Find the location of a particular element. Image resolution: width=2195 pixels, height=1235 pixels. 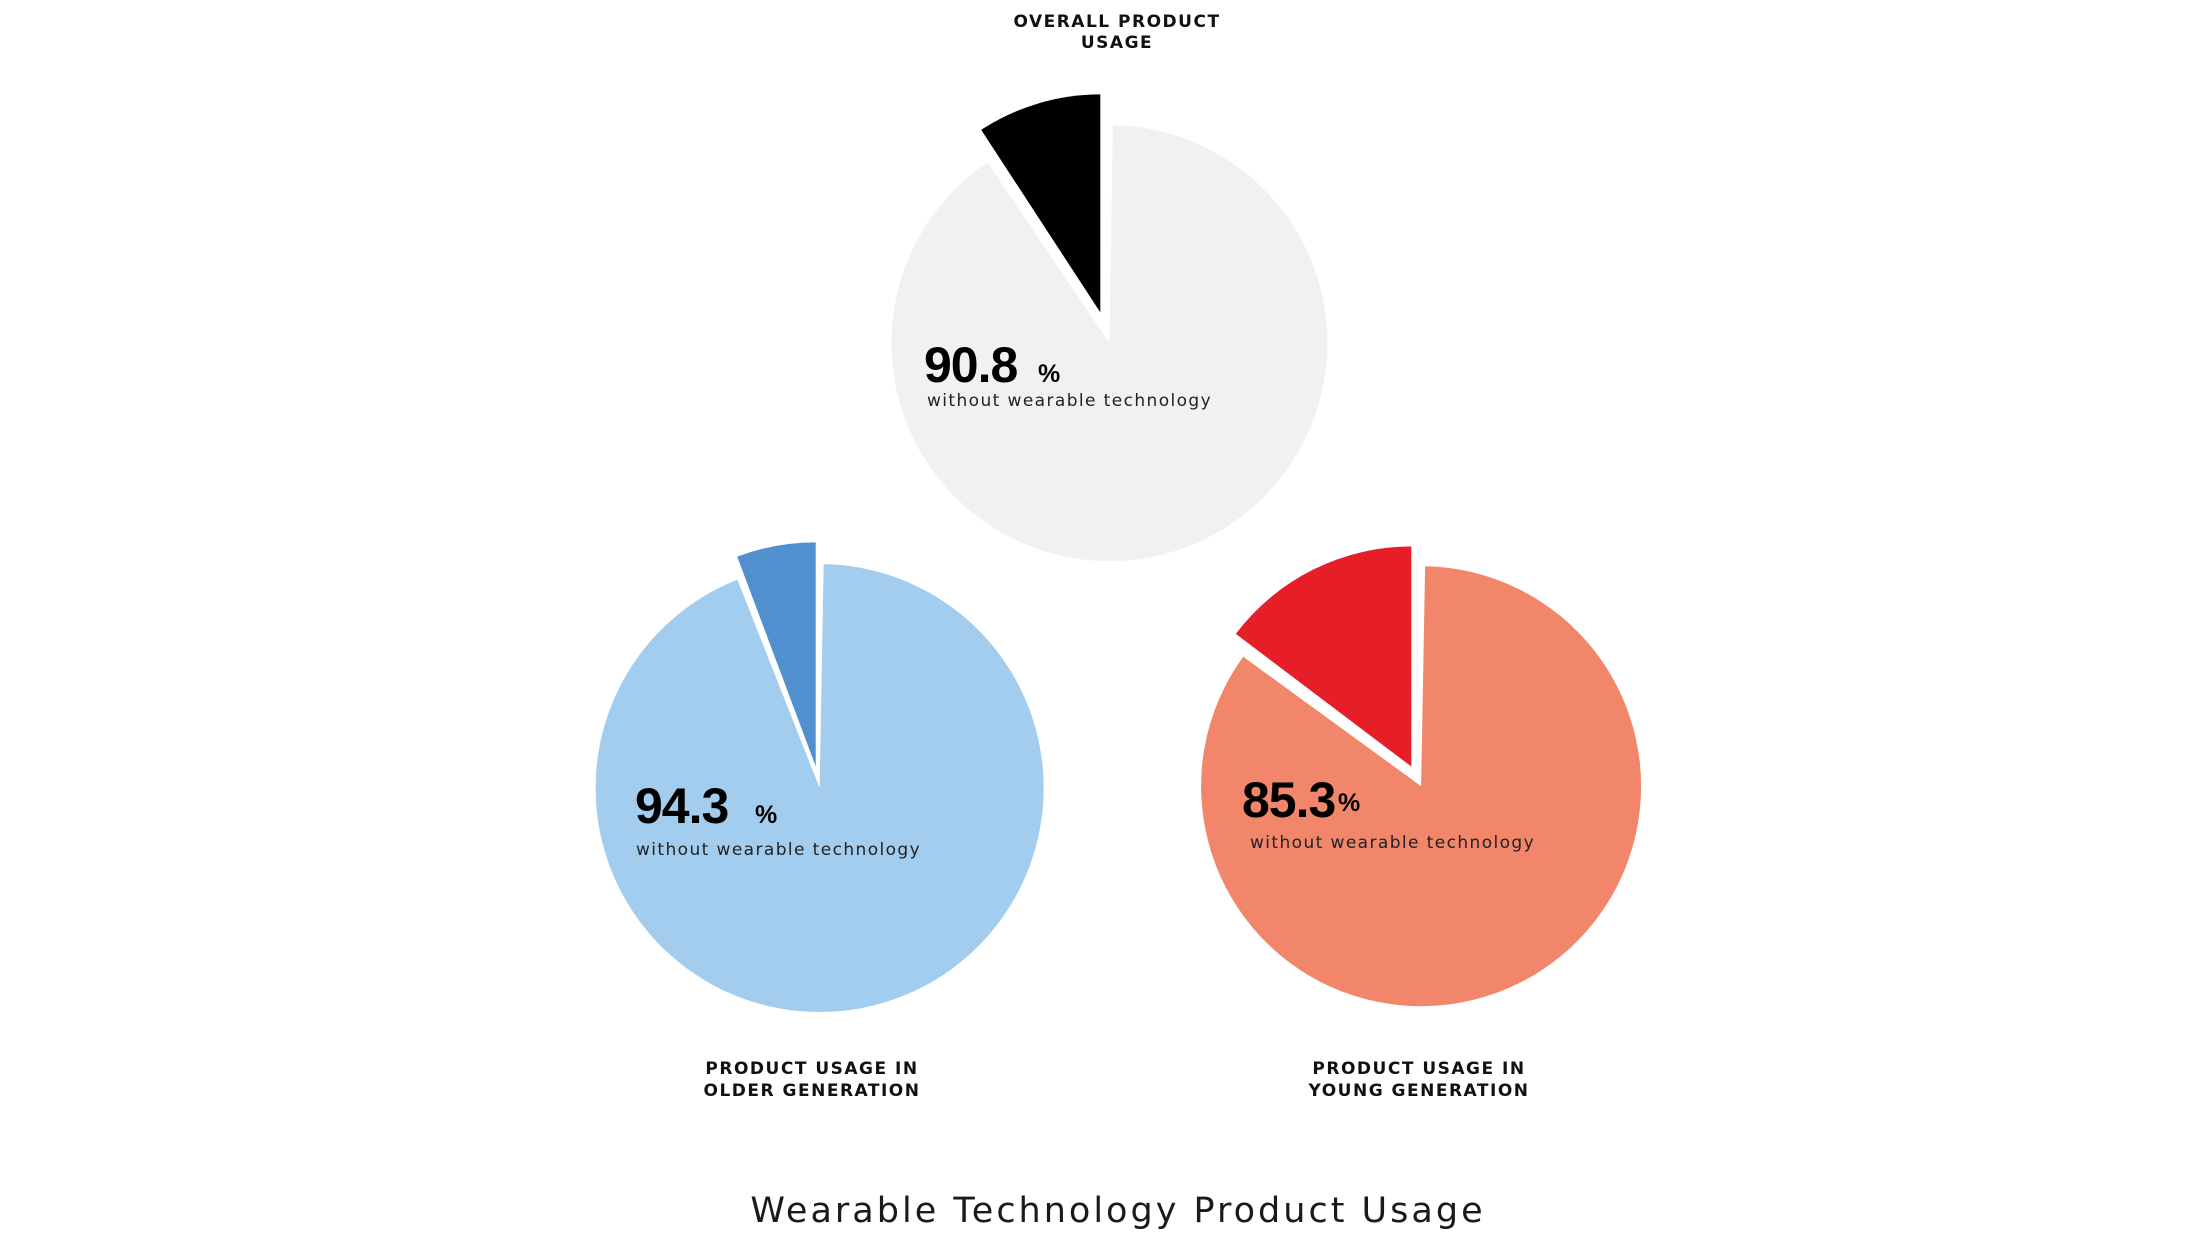

pie-older-title-line1: PRODUCT USAGE IN is located at coordinates (811, 1069).